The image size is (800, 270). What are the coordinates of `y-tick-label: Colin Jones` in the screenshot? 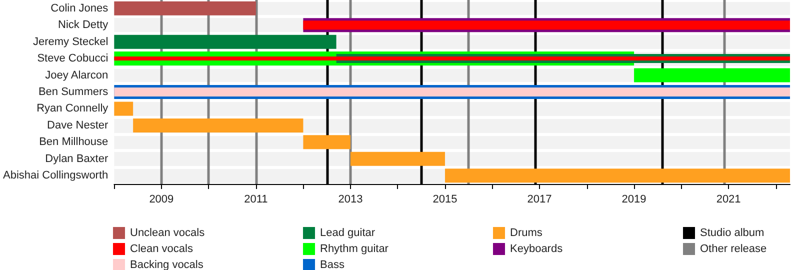 It's located at (79, 8).